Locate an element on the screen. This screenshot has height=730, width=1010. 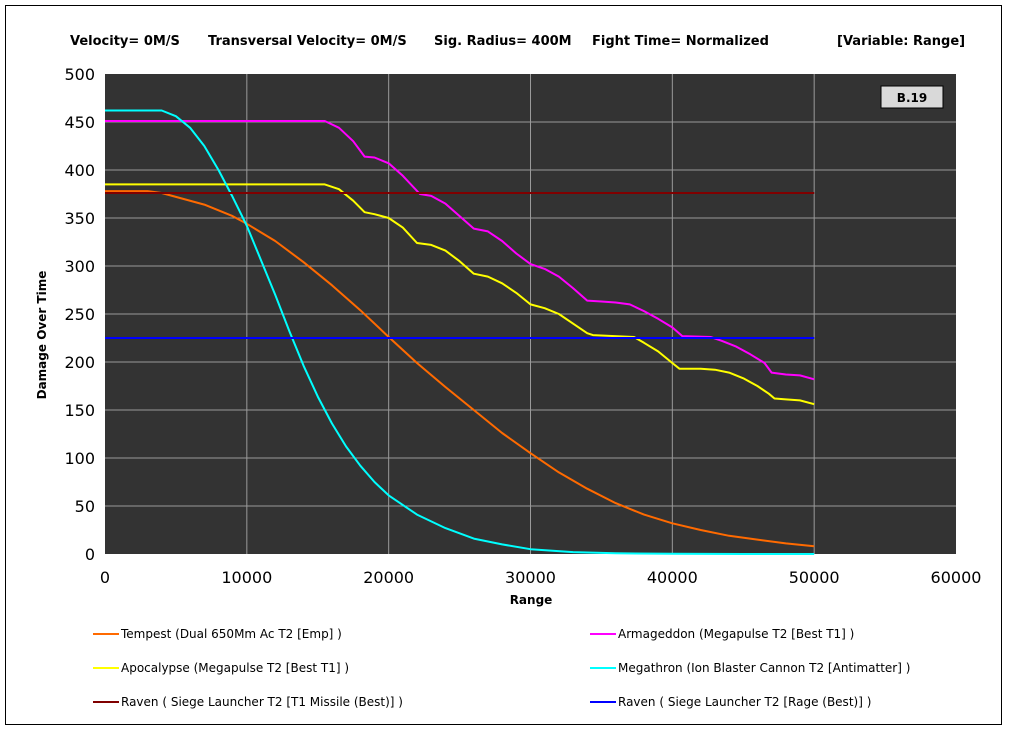
x-tick-label: 20000 is located at coordinates (388, 577).